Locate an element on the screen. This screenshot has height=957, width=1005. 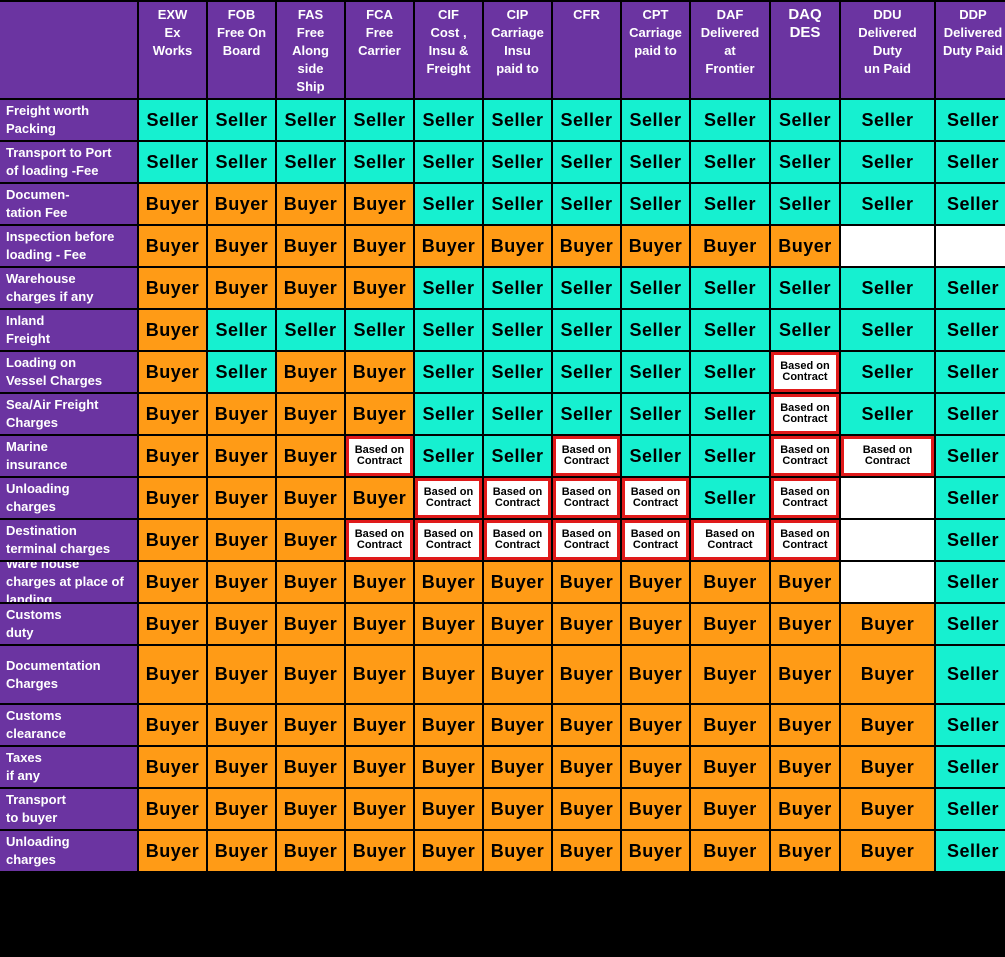
row-label: Documen- tation Fee is located at coordinates (68, 204).